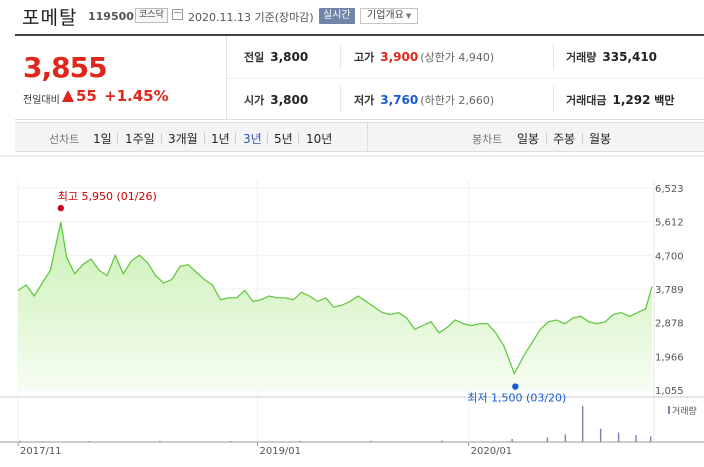 Image resolution: width=704 pixels, height=467 pixels. What do you see at coordinates (337, 16) in the screenshot?
I see `realtime-button: 실시간` at bounding box center [337, 16].